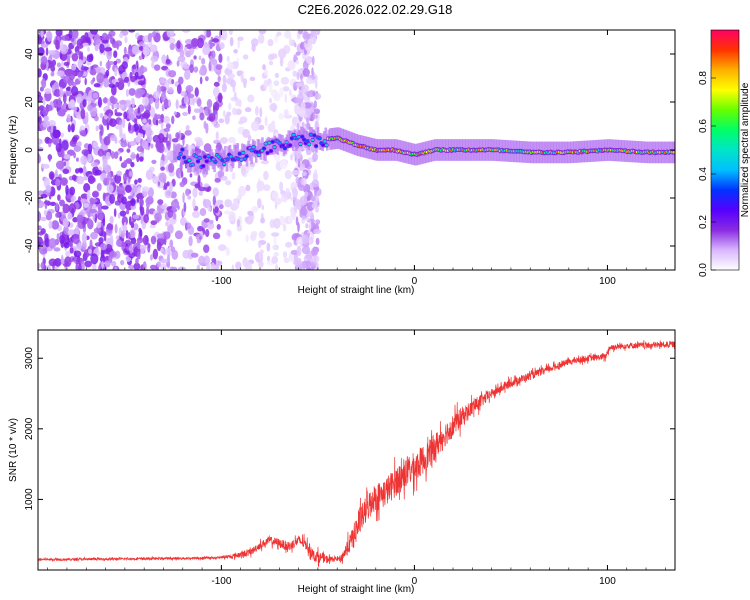 The image size is (750, 600). Describe the element at coordinates (703, 174) in the screenshot. I see `colorbar-tick-label: 0.4` at that location.